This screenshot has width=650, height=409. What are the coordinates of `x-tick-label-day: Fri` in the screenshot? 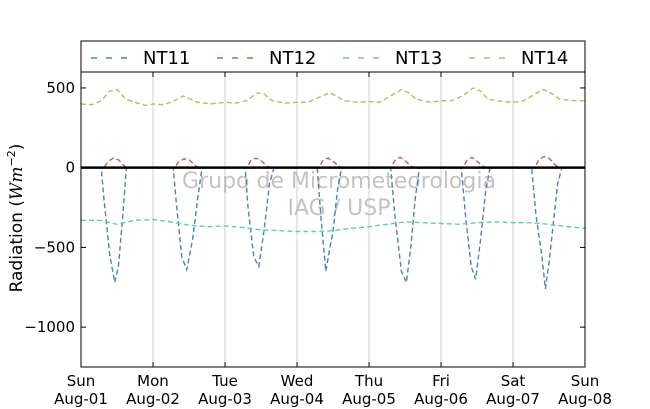 It's located at (441, 381).